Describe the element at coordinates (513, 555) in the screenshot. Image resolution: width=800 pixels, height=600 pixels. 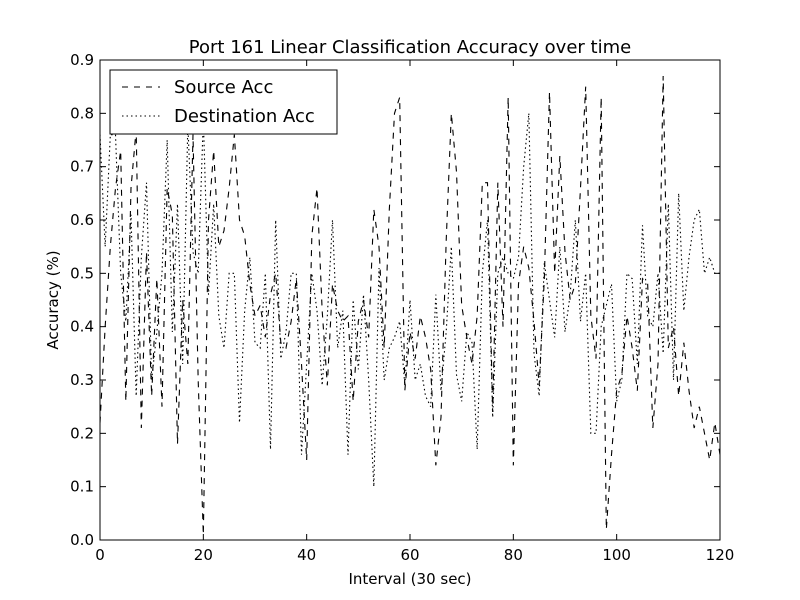
I see `x-tick-label: 80` at that location.